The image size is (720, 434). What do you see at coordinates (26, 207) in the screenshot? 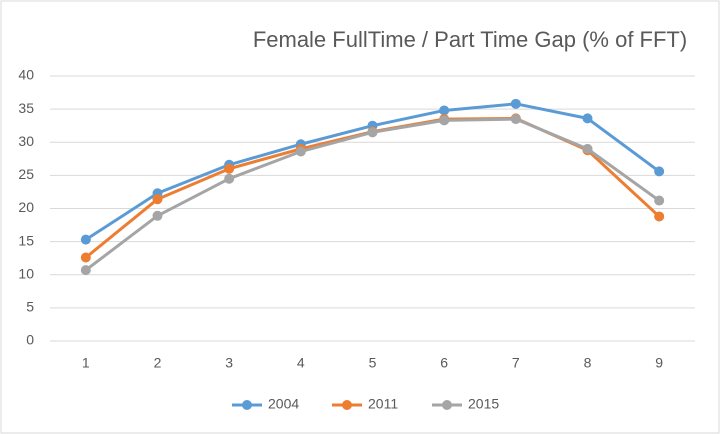
I see `y-tick-label: 20` at bounding box center [26, 207].